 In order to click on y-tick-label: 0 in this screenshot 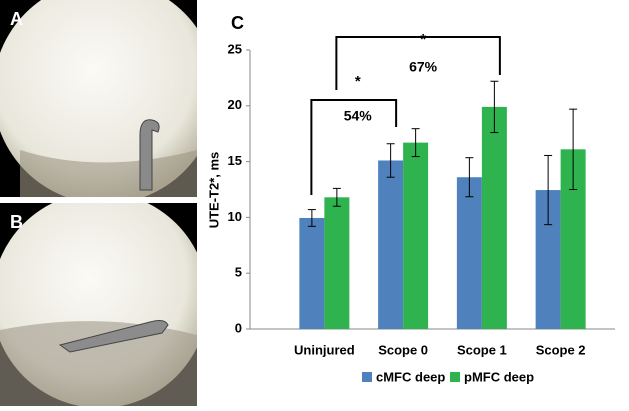, I will do `click(238, 327)`.